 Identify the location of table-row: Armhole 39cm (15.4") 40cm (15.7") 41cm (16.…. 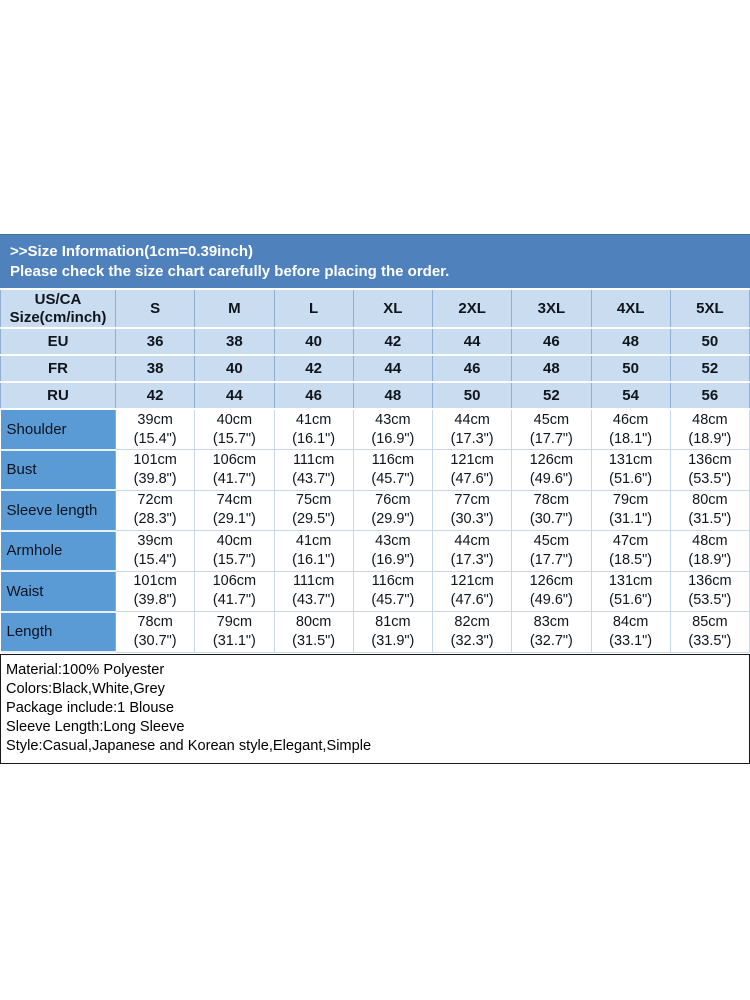
(375, 551).